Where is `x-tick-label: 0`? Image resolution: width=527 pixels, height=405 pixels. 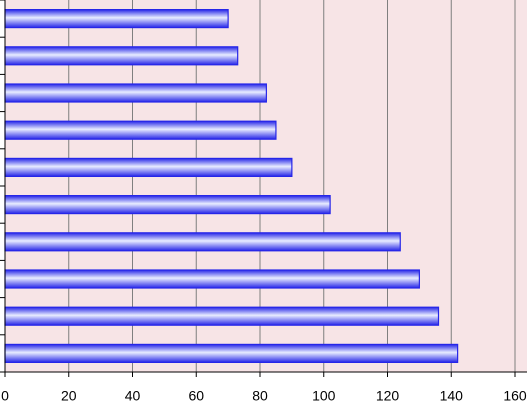 x-tick-label: 0 is located at coordinates (5, 396).